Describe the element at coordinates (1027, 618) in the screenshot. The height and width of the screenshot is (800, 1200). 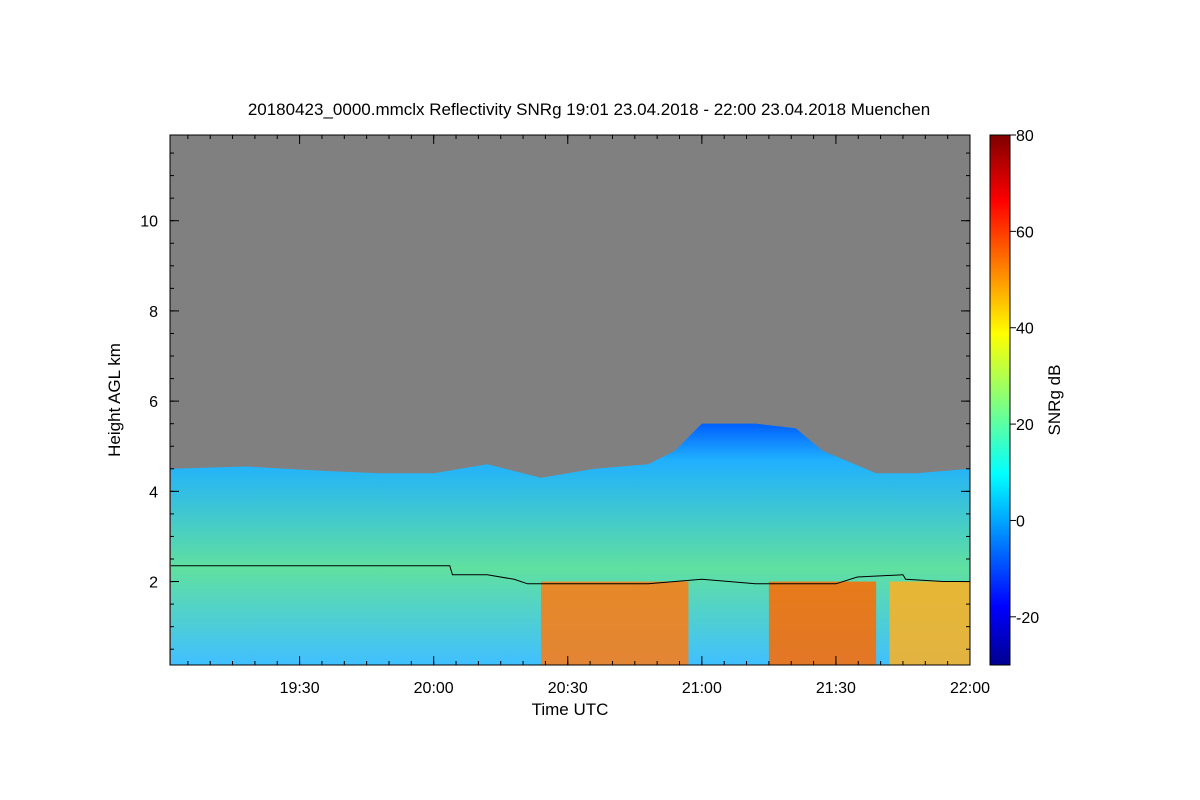
I see `colorbar-tick-label: -20` at that location.